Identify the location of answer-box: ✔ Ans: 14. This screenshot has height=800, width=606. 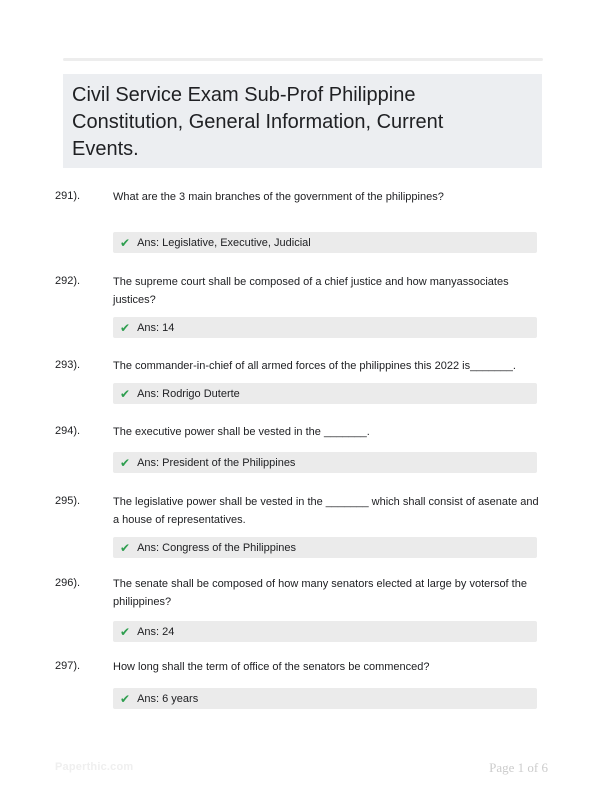
(325, 327).